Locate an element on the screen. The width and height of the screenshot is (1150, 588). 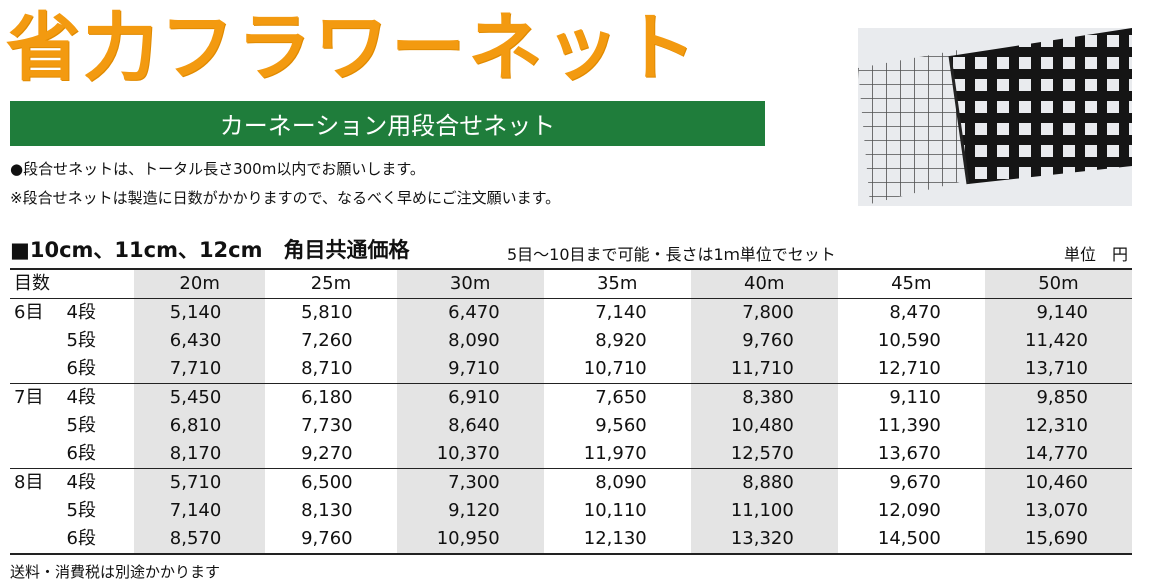
price-cell: 7,710 is located at coordinates (200, 369).